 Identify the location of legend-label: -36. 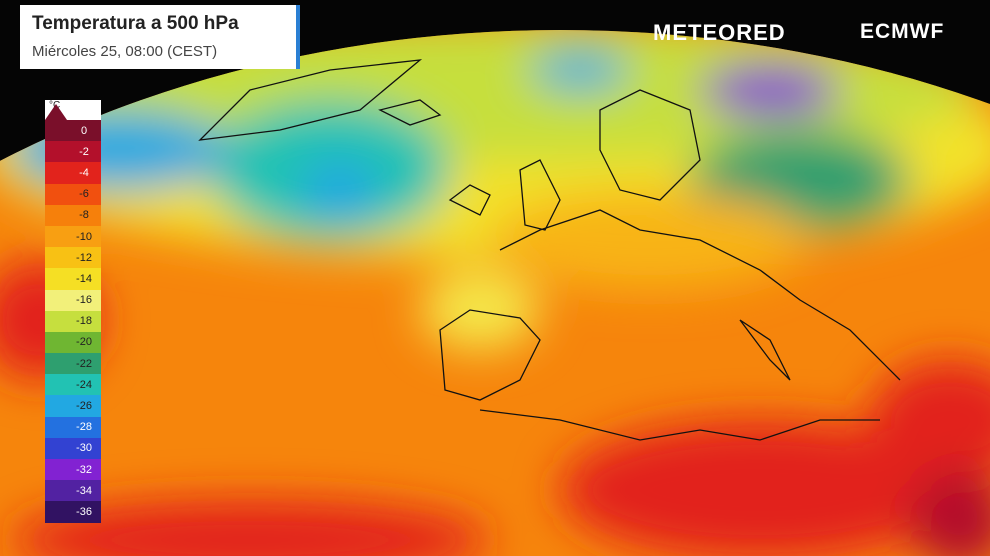
(84, 512).